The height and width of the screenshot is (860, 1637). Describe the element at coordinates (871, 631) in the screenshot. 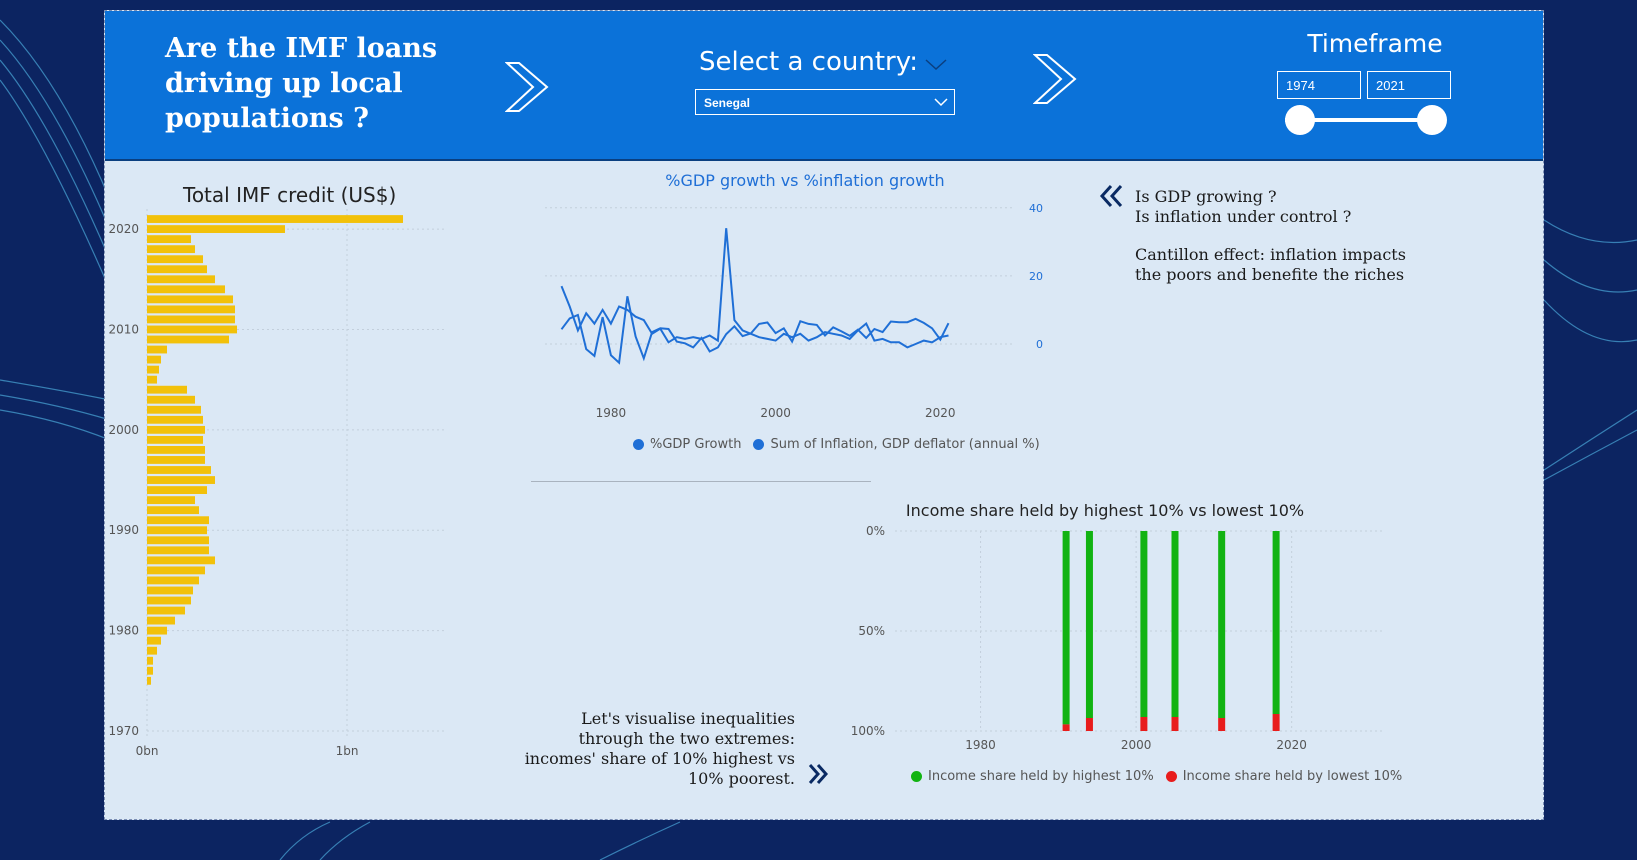

I see `y-tick-label: 50%` at that location.